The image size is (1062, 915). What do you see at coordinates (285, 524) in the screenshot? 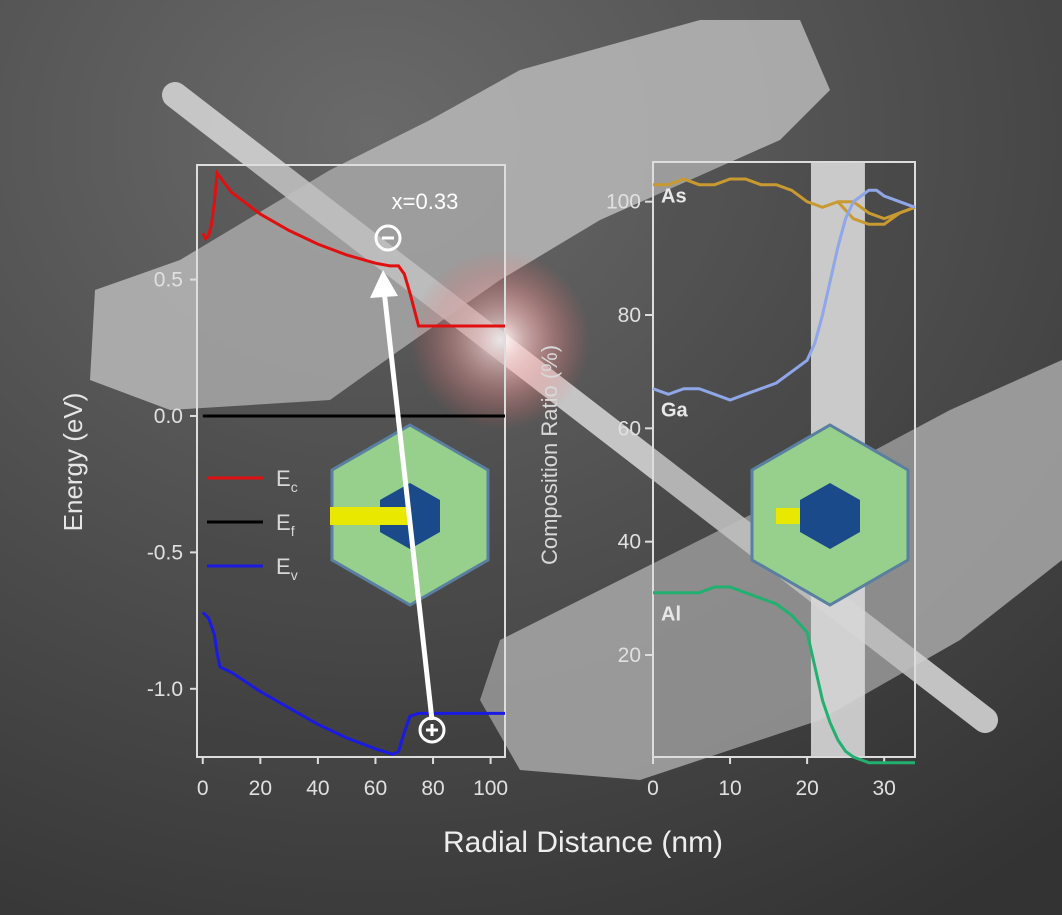
I see `legend-label: Ef` at bounding box center [285, 524].